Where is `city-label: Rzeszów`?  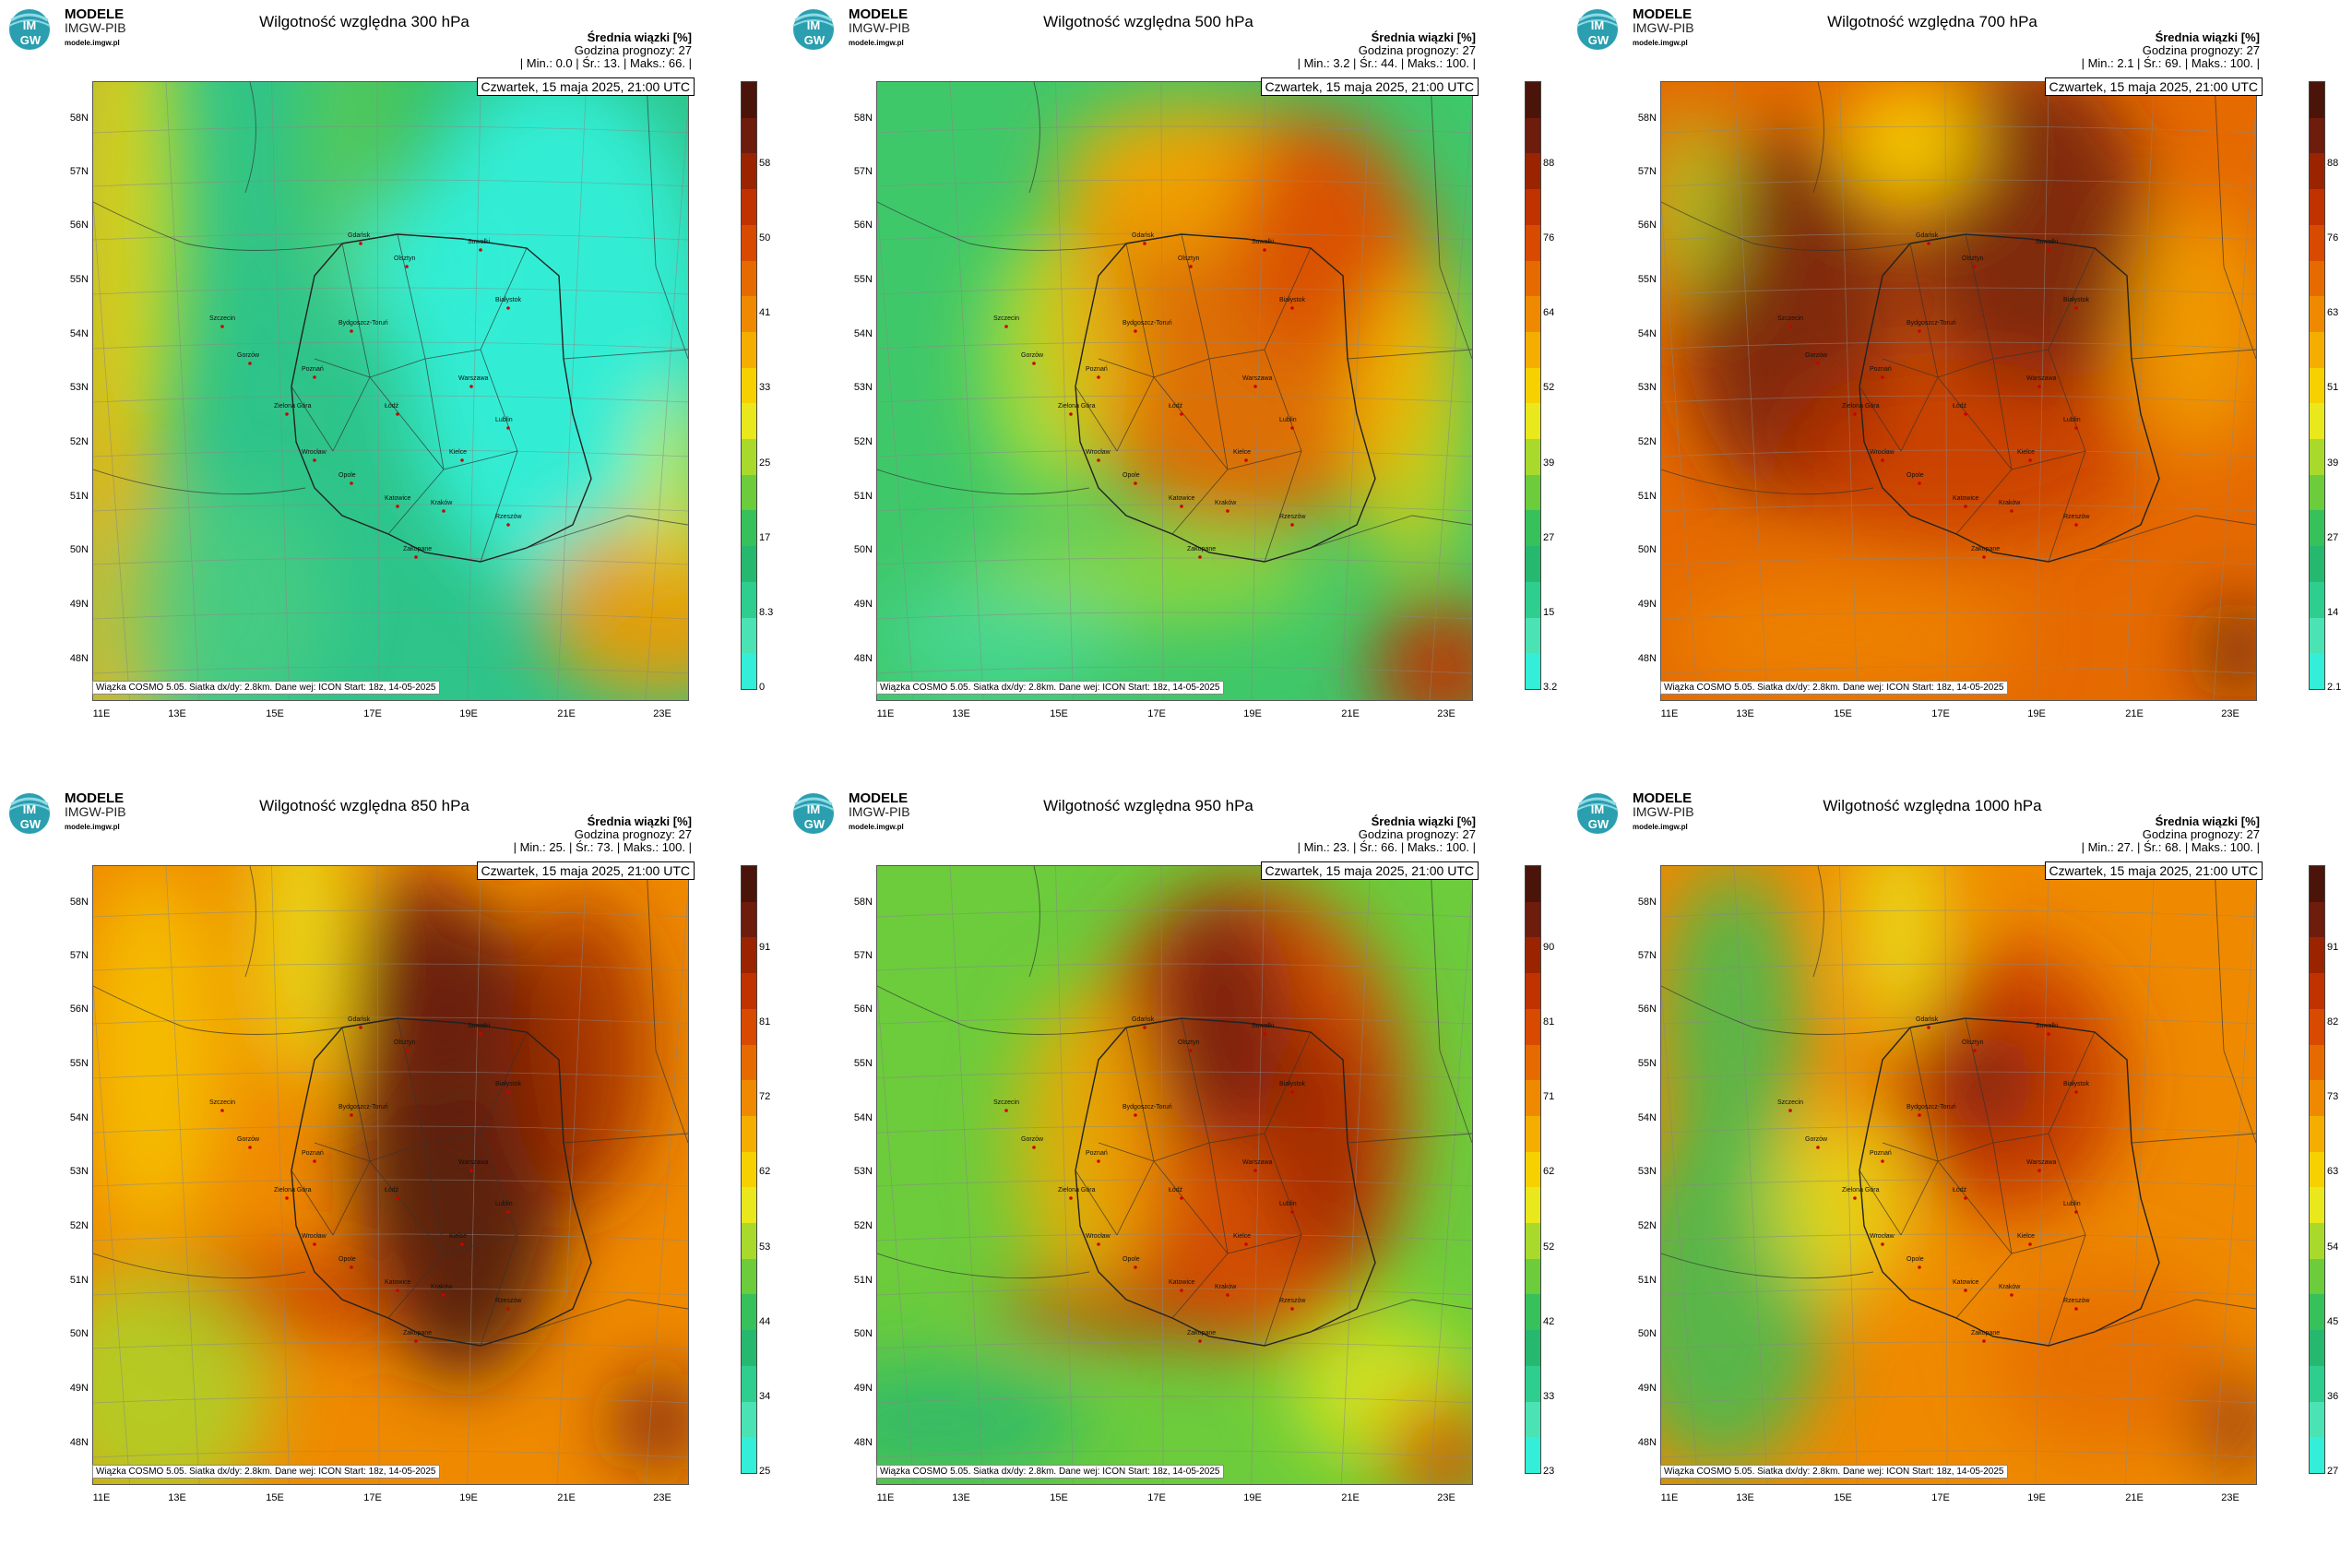 city-label: Rzeszów is located at coordinates (2076, 517).